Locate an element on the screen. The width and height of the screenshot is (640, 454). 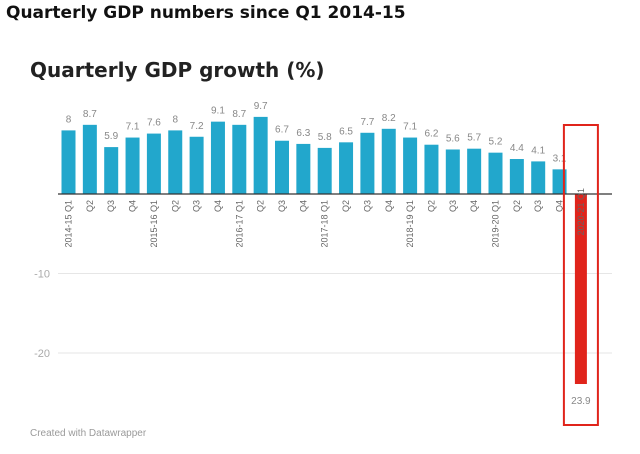
bar-value-label: 3.1 is located at coordinates (560, 158).